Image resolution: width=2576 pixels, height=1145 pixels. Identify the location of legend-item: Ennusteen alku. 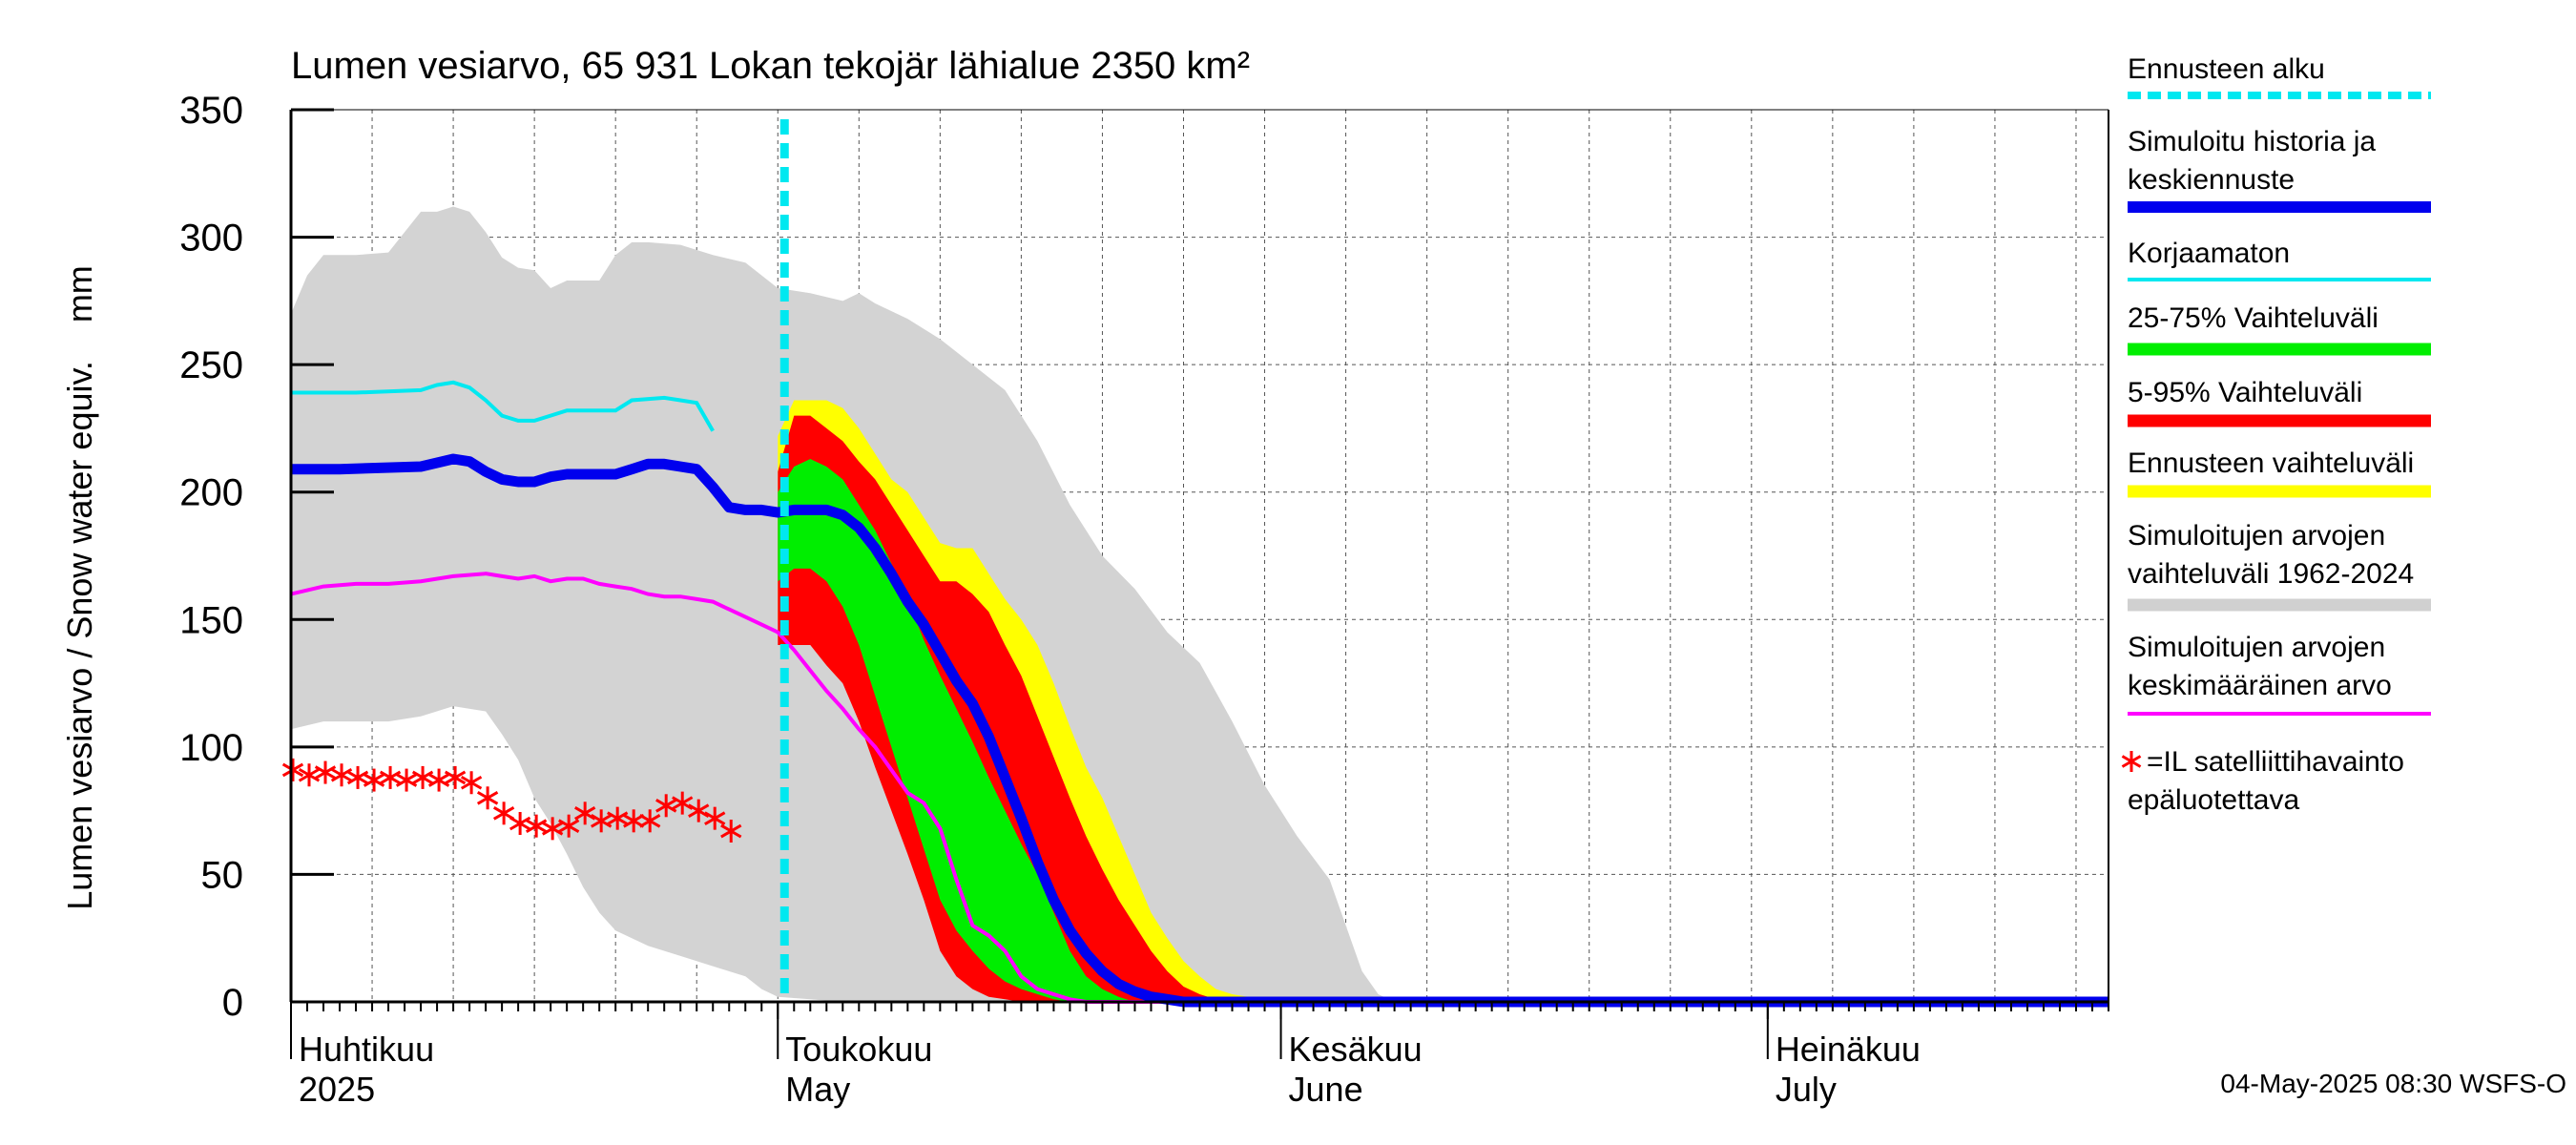
(2279, 76).